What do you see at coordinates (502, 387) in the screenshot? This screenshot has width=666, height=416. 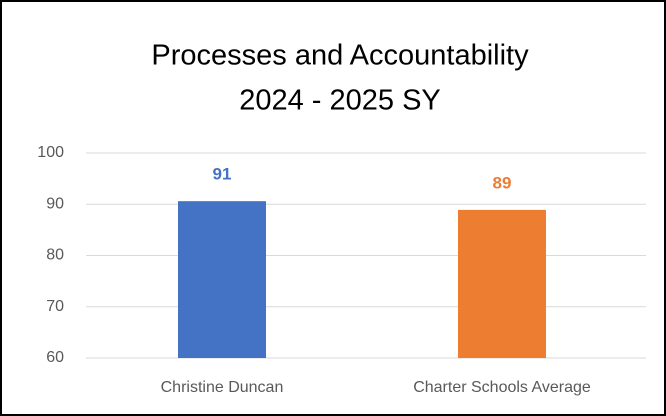 I see `x-tick-label: Charter Schools Average` at bounding box center [502, 387].